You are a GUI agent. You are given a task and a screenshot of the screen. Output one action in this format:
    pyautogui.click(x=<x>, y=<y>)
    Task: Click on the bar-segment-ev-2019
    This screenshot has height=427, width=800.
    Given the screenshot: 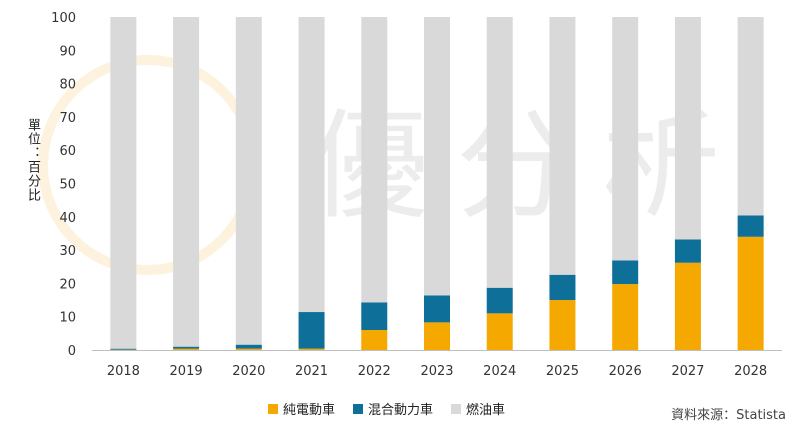 What is the action you would take?
    pyautogui.click(x=186, y=349)
    